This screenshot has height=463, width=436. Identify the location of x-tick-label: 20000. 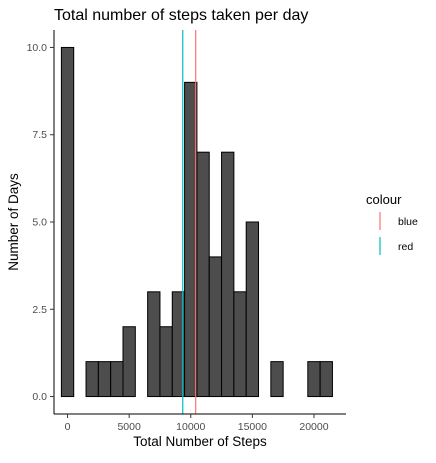
(313, 427).